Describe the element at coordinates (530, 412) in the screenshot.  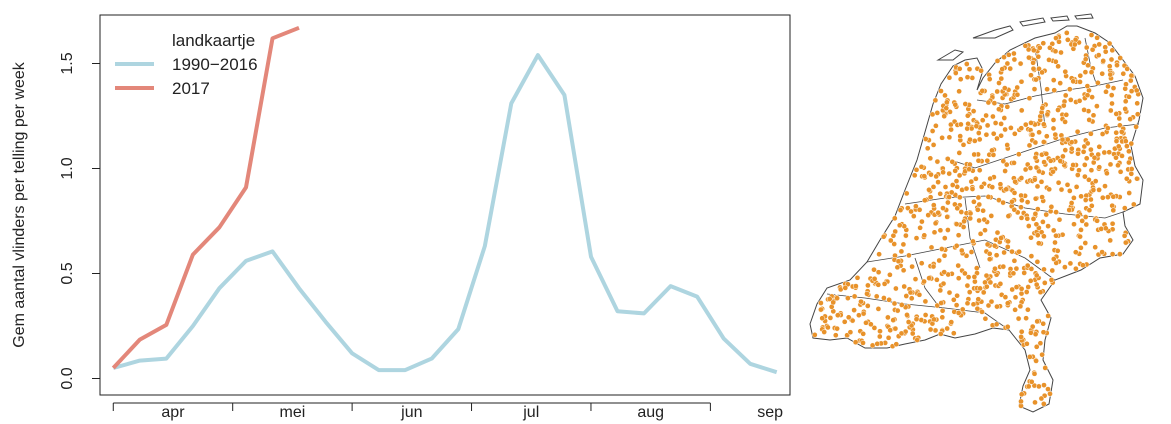
I see `x-tick-label-jul: jul` at that location.